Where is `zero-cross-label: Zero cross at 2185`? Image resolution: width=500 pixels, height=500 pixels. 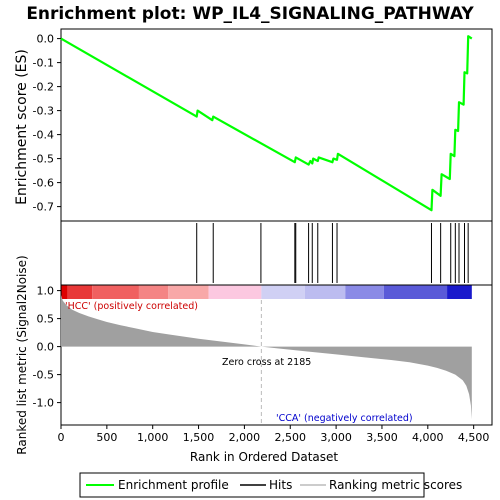
zero-cross-label: Zero cross at 2185 is located at coordinates (266, 362).